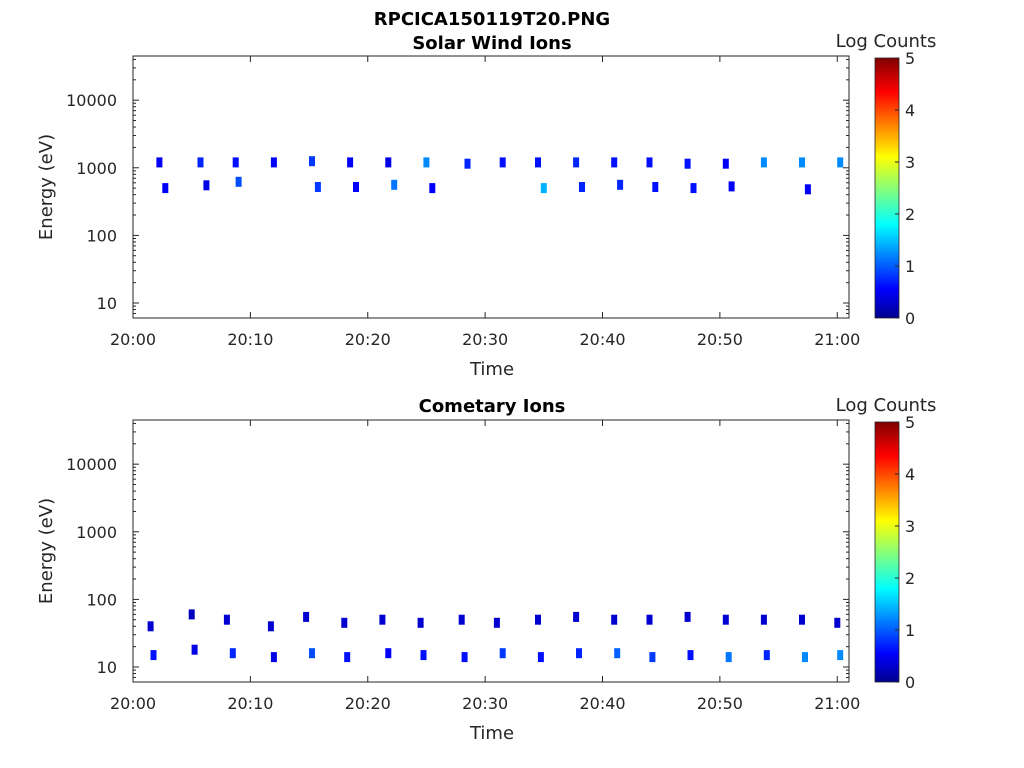  What do you see at coordinates (887, 188) in the screenshot?
I see `colorbar-solar-wind` at bounding box center [887, 188].